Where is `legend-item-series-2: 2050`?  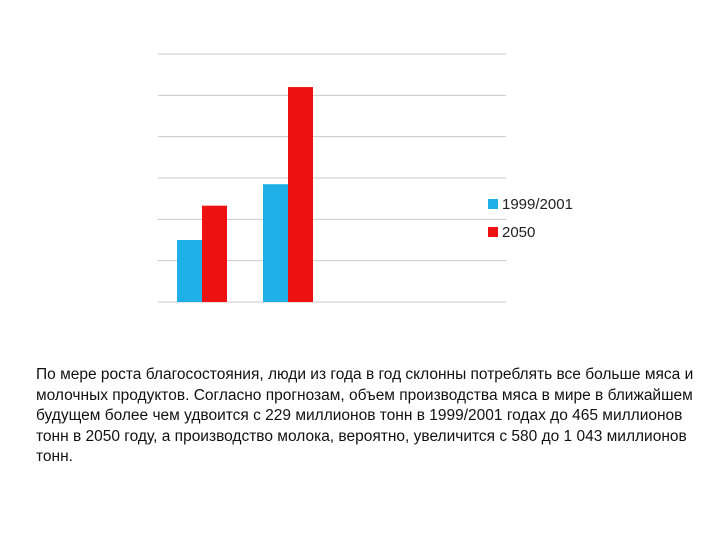 legend-item-series-2: 2050 is located at coordinates (530, 232).